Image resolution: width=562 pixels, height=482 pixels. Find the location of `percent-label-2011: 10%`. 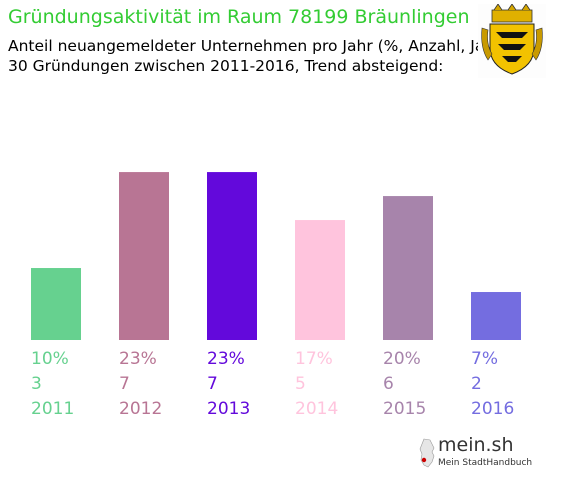

percent-label-2011: 10% is located at coordinates (50, 359).